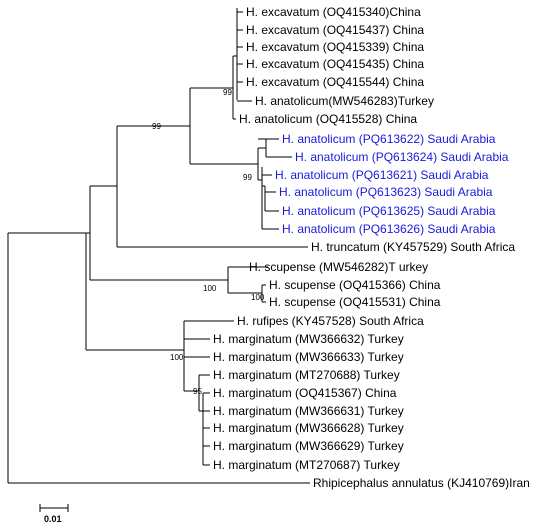  Describe the element at coordinates (335, 30) in the screenshot. I see `leaf-label: H. excavatum (OQ415437) China` at that location.